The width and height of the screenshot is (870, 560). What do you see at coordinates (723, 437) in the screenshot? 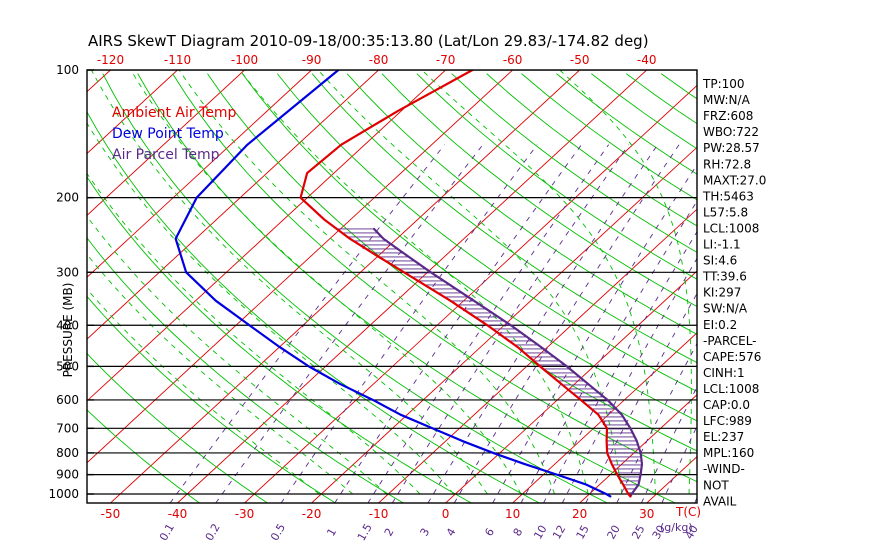
I see `parameter-line: EL:237` at bounding box center [723, 437].